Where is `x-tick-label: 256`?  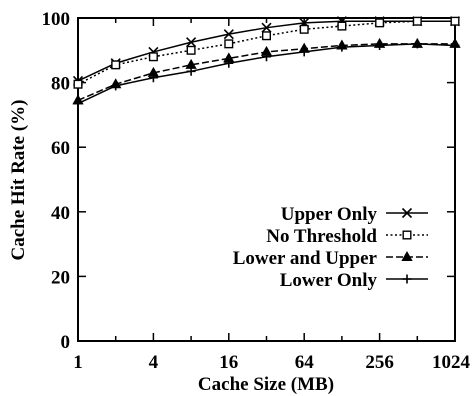 x-tick-label: 256 is located at coordinates (379, 362).